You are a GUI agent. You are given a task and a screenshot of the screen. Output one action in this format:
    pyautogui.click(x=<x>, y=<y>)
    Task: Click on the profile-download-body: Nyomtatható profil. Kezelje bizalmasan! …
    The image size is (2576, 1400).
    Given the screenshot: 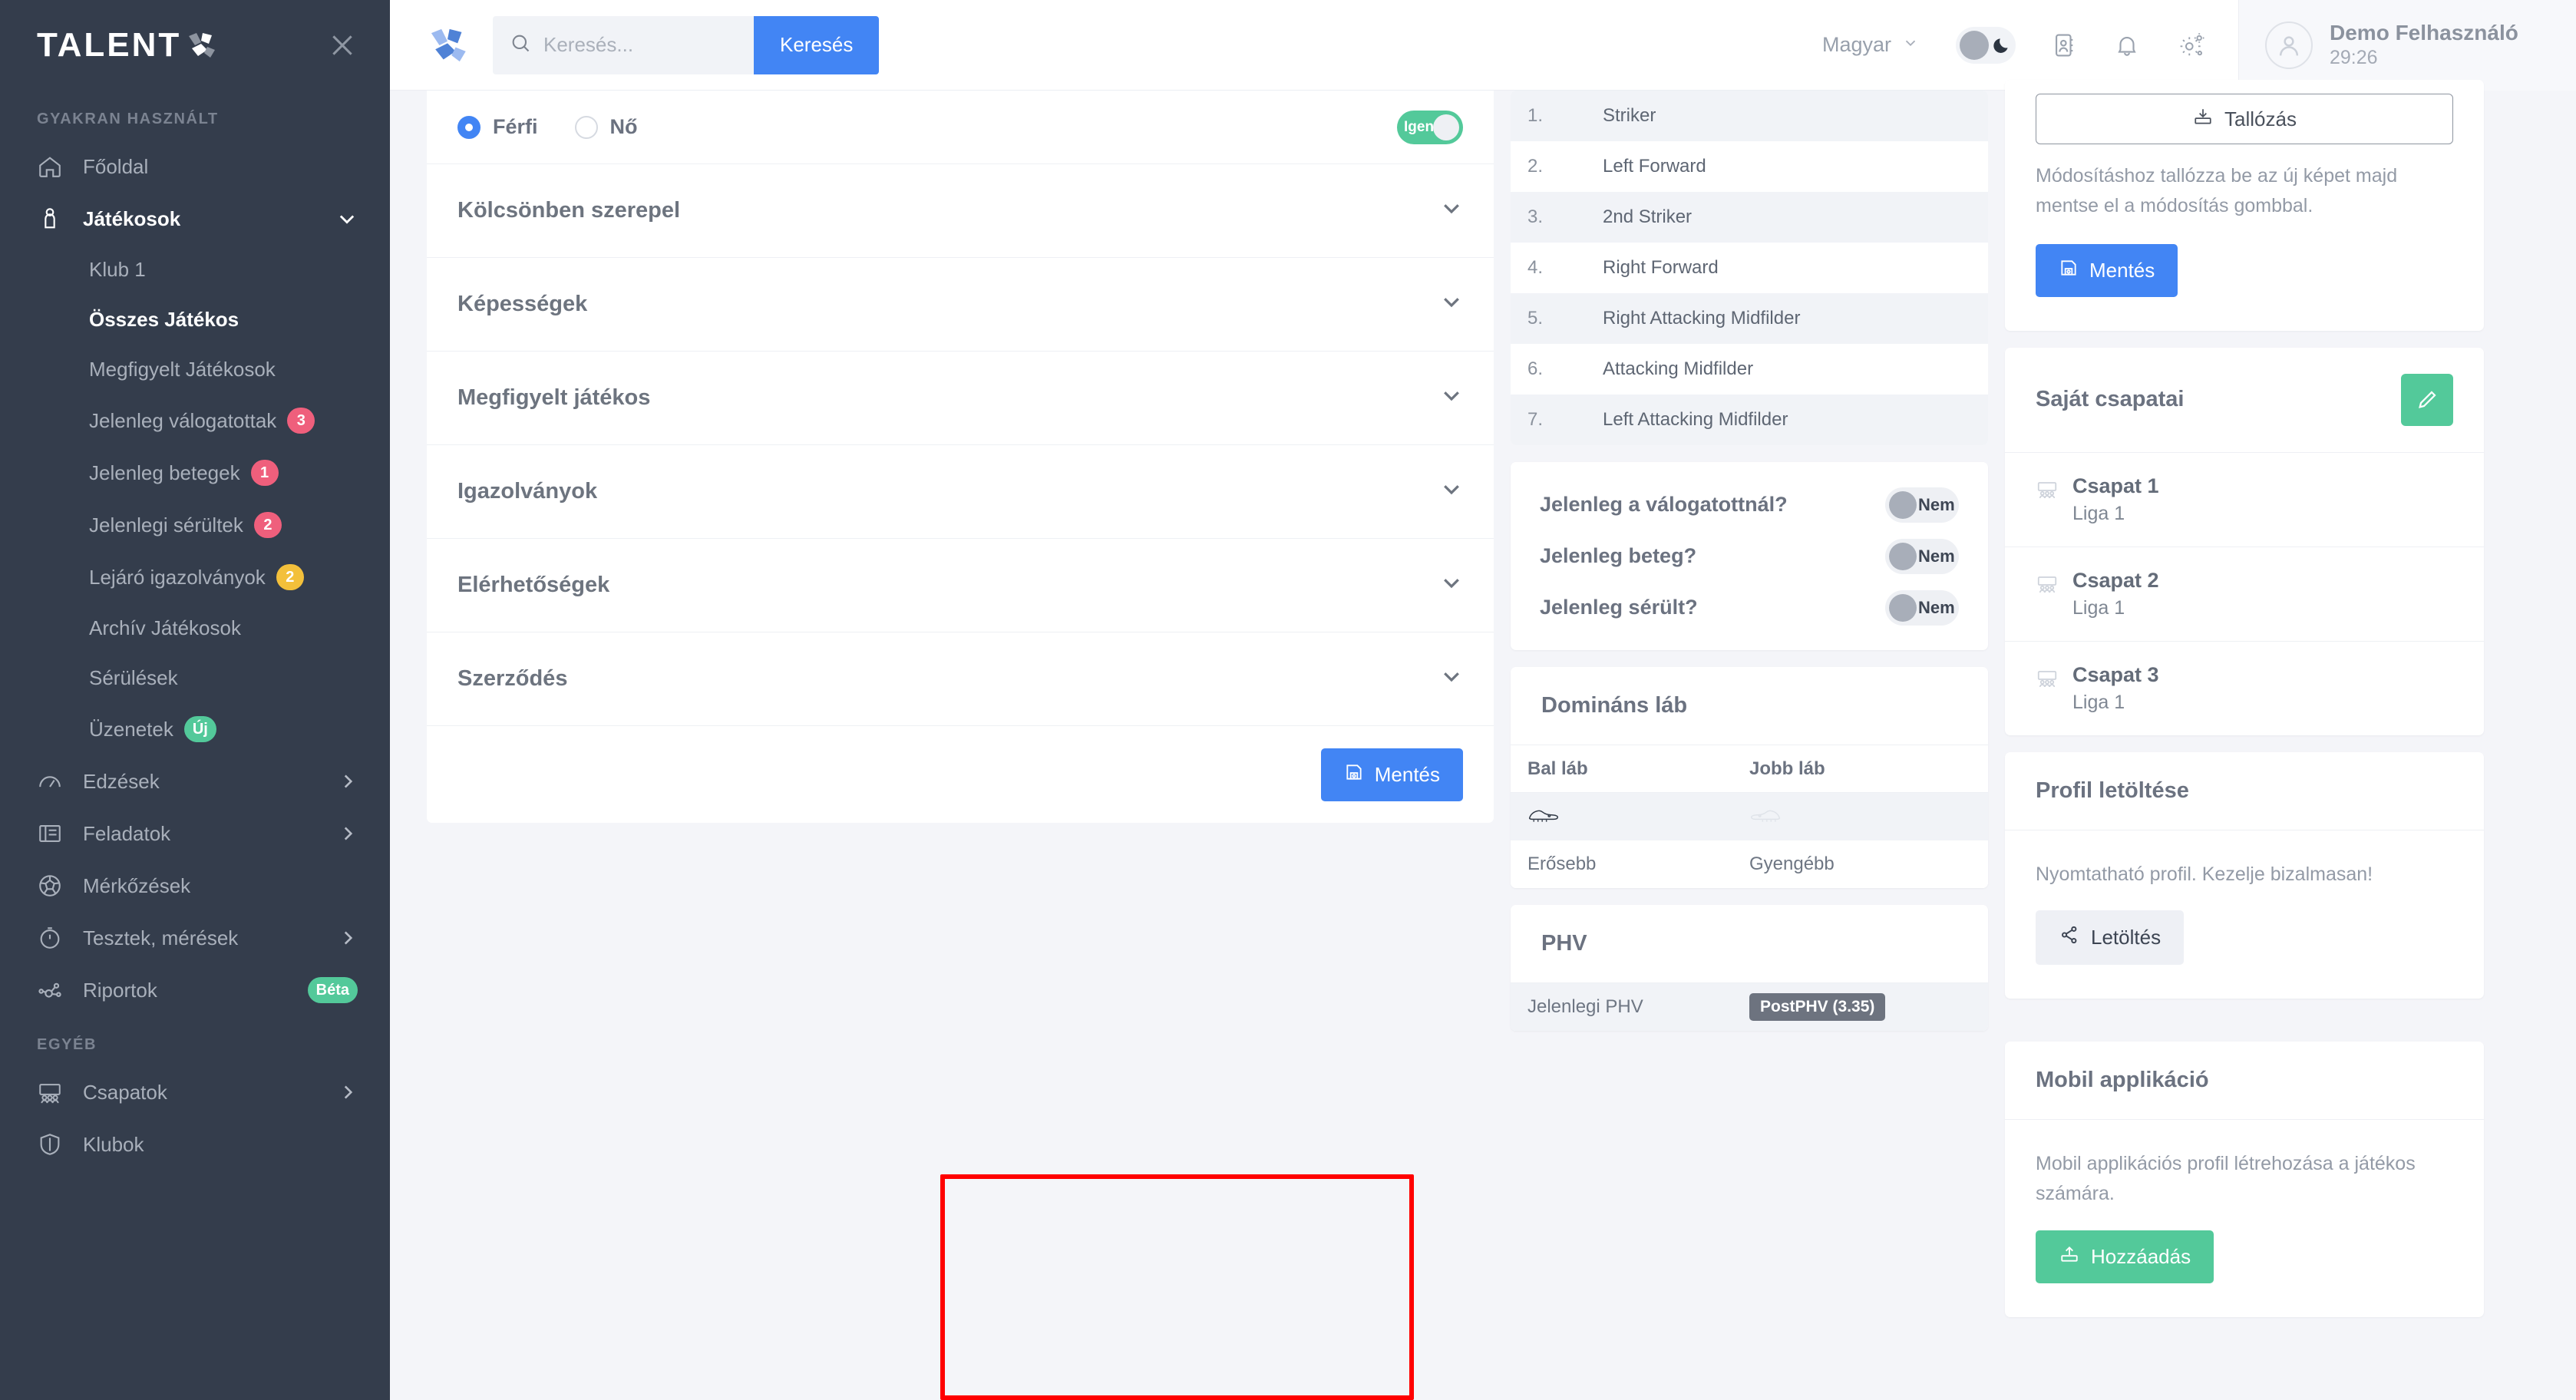 What is the action you would take?
    pyautogui.click(x=2244, y=915)
    